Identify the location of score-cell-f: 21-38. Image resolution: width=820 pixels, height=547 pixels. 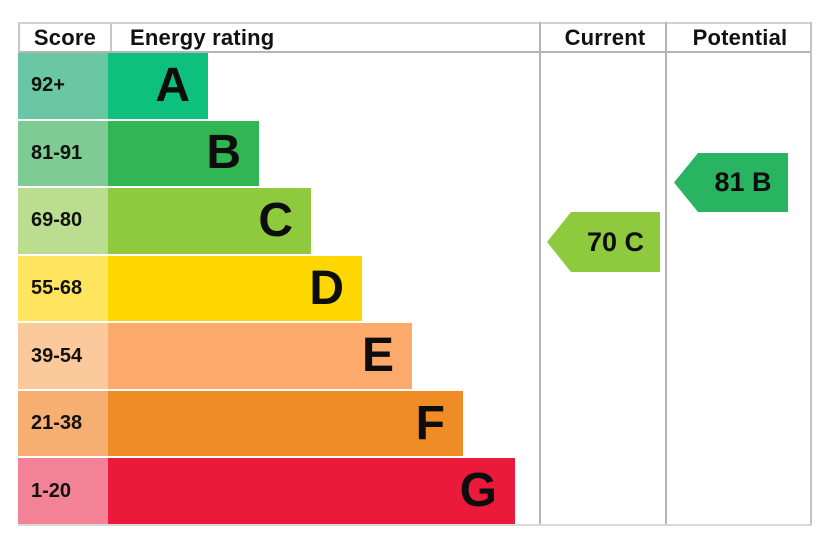
(63, 423).